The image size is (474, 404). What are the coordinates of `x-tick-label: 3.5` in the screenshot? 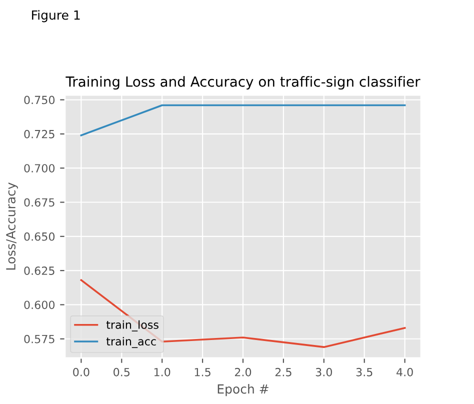 It's located at (364, 372).